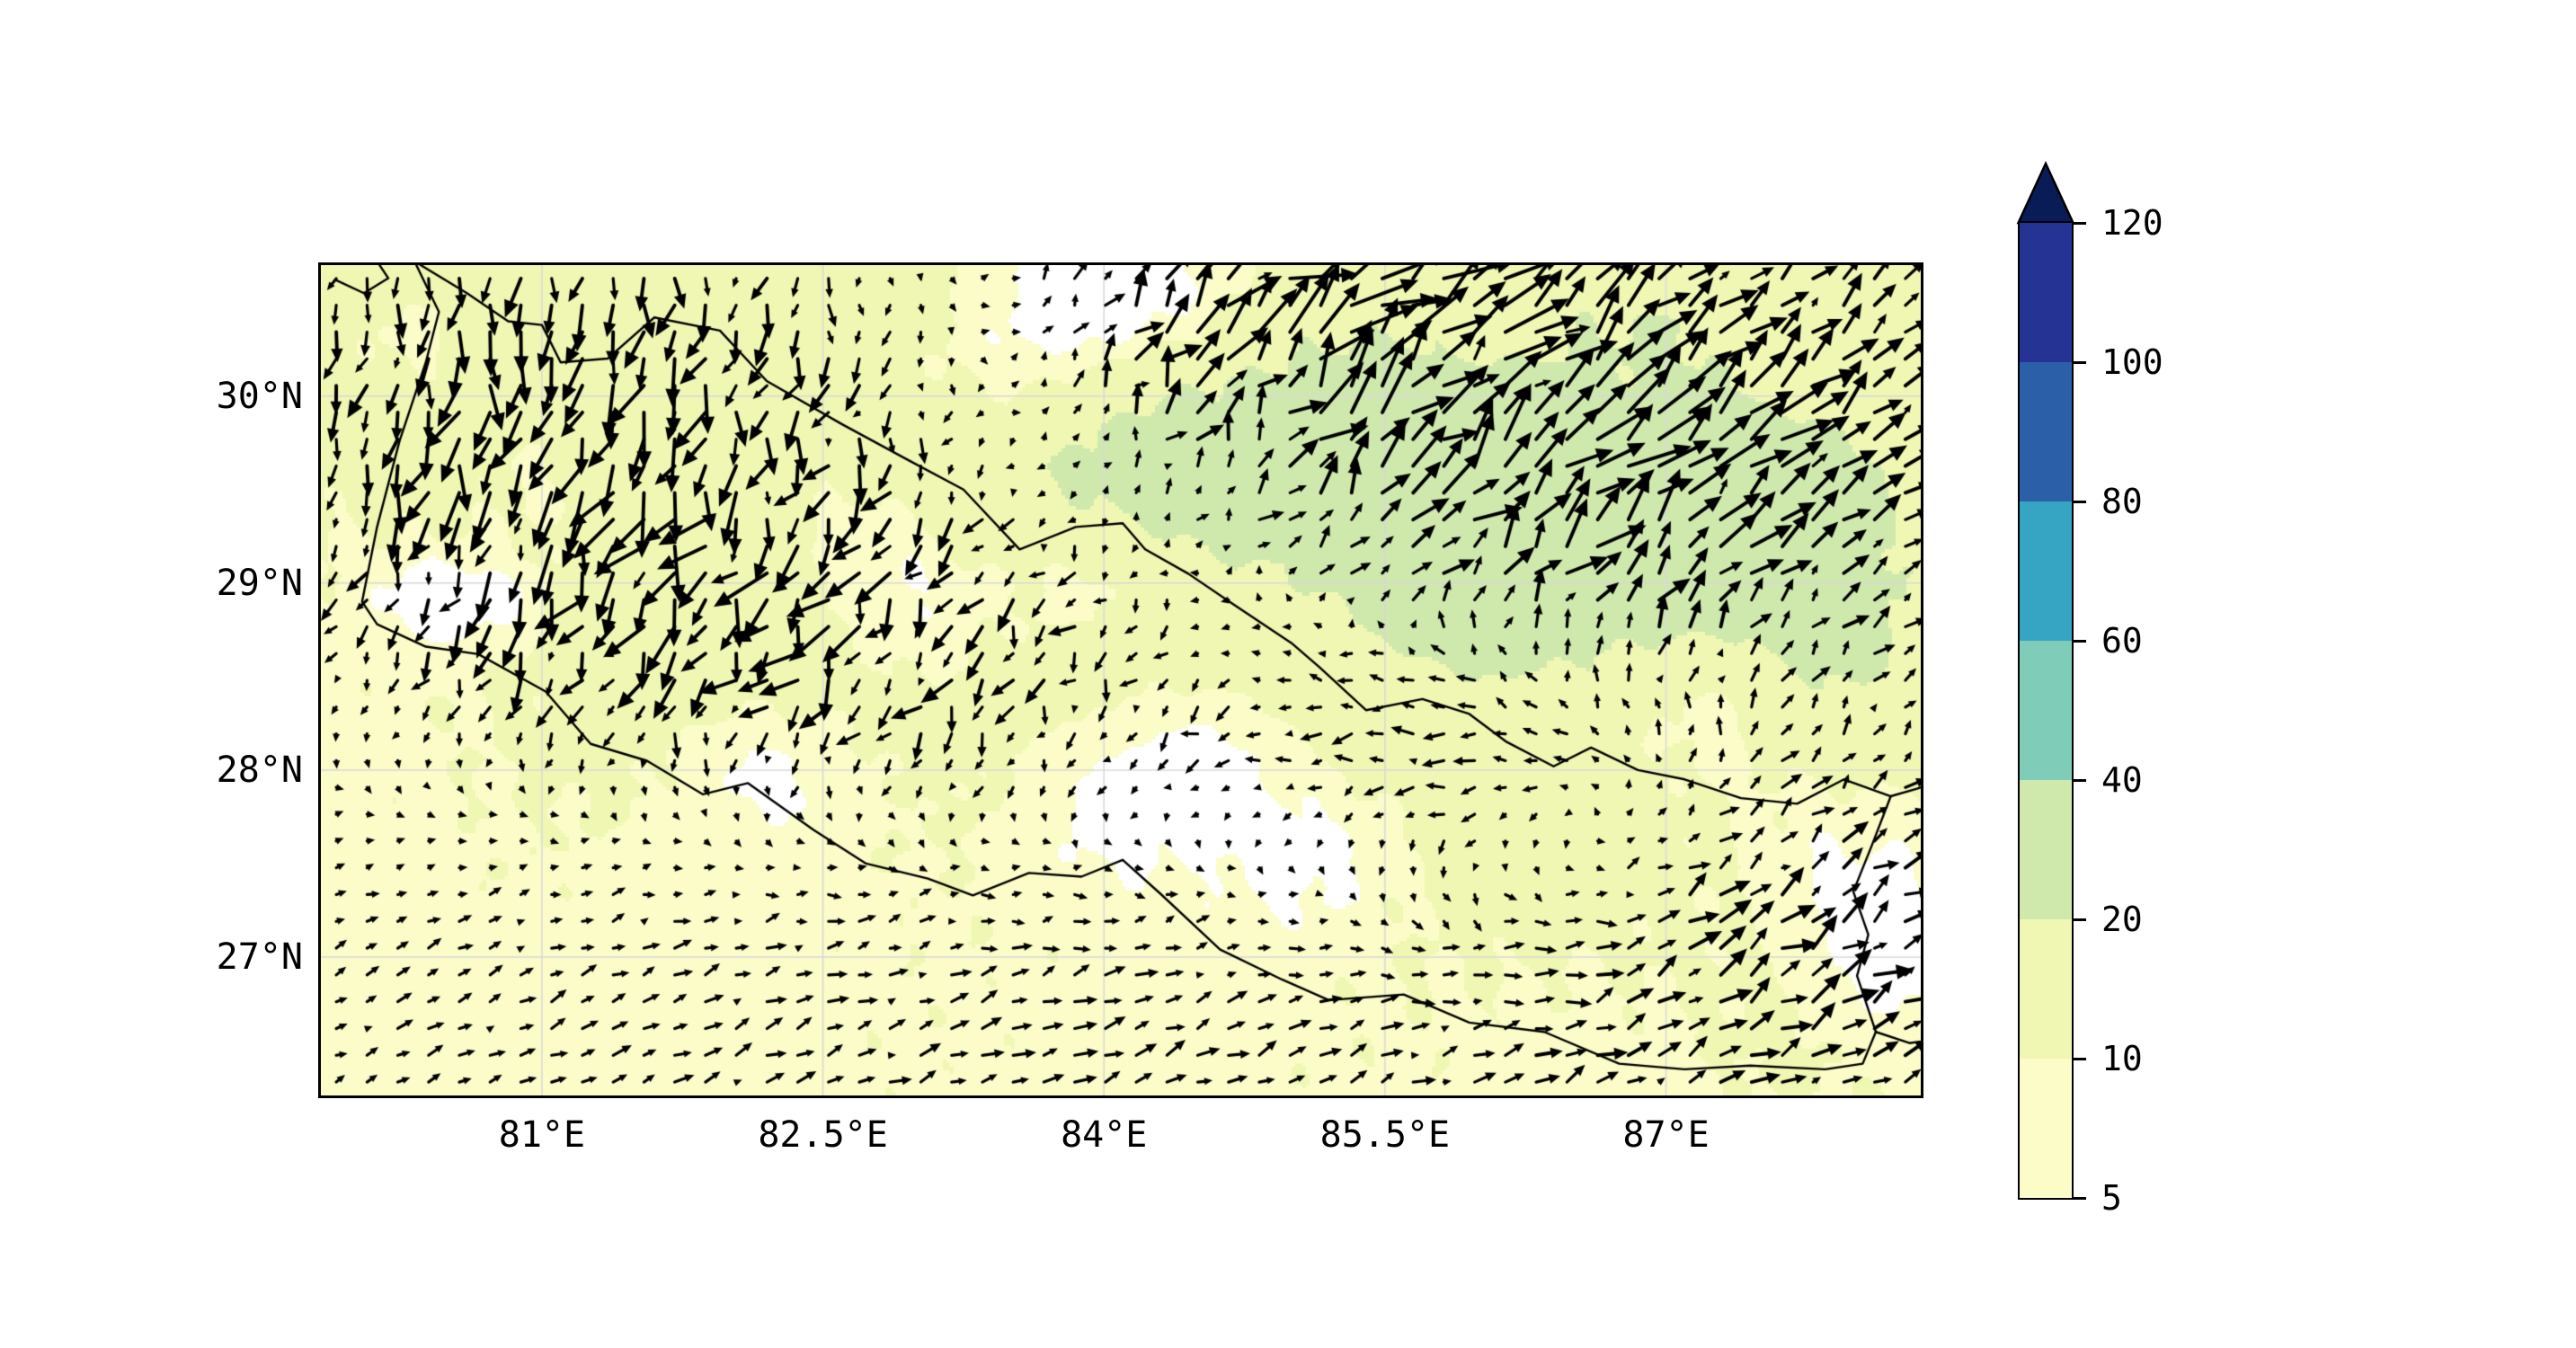 This screenshot has height=1348, width=2576. I want to click on y-tick-label: 28°N, so click(259, 770).